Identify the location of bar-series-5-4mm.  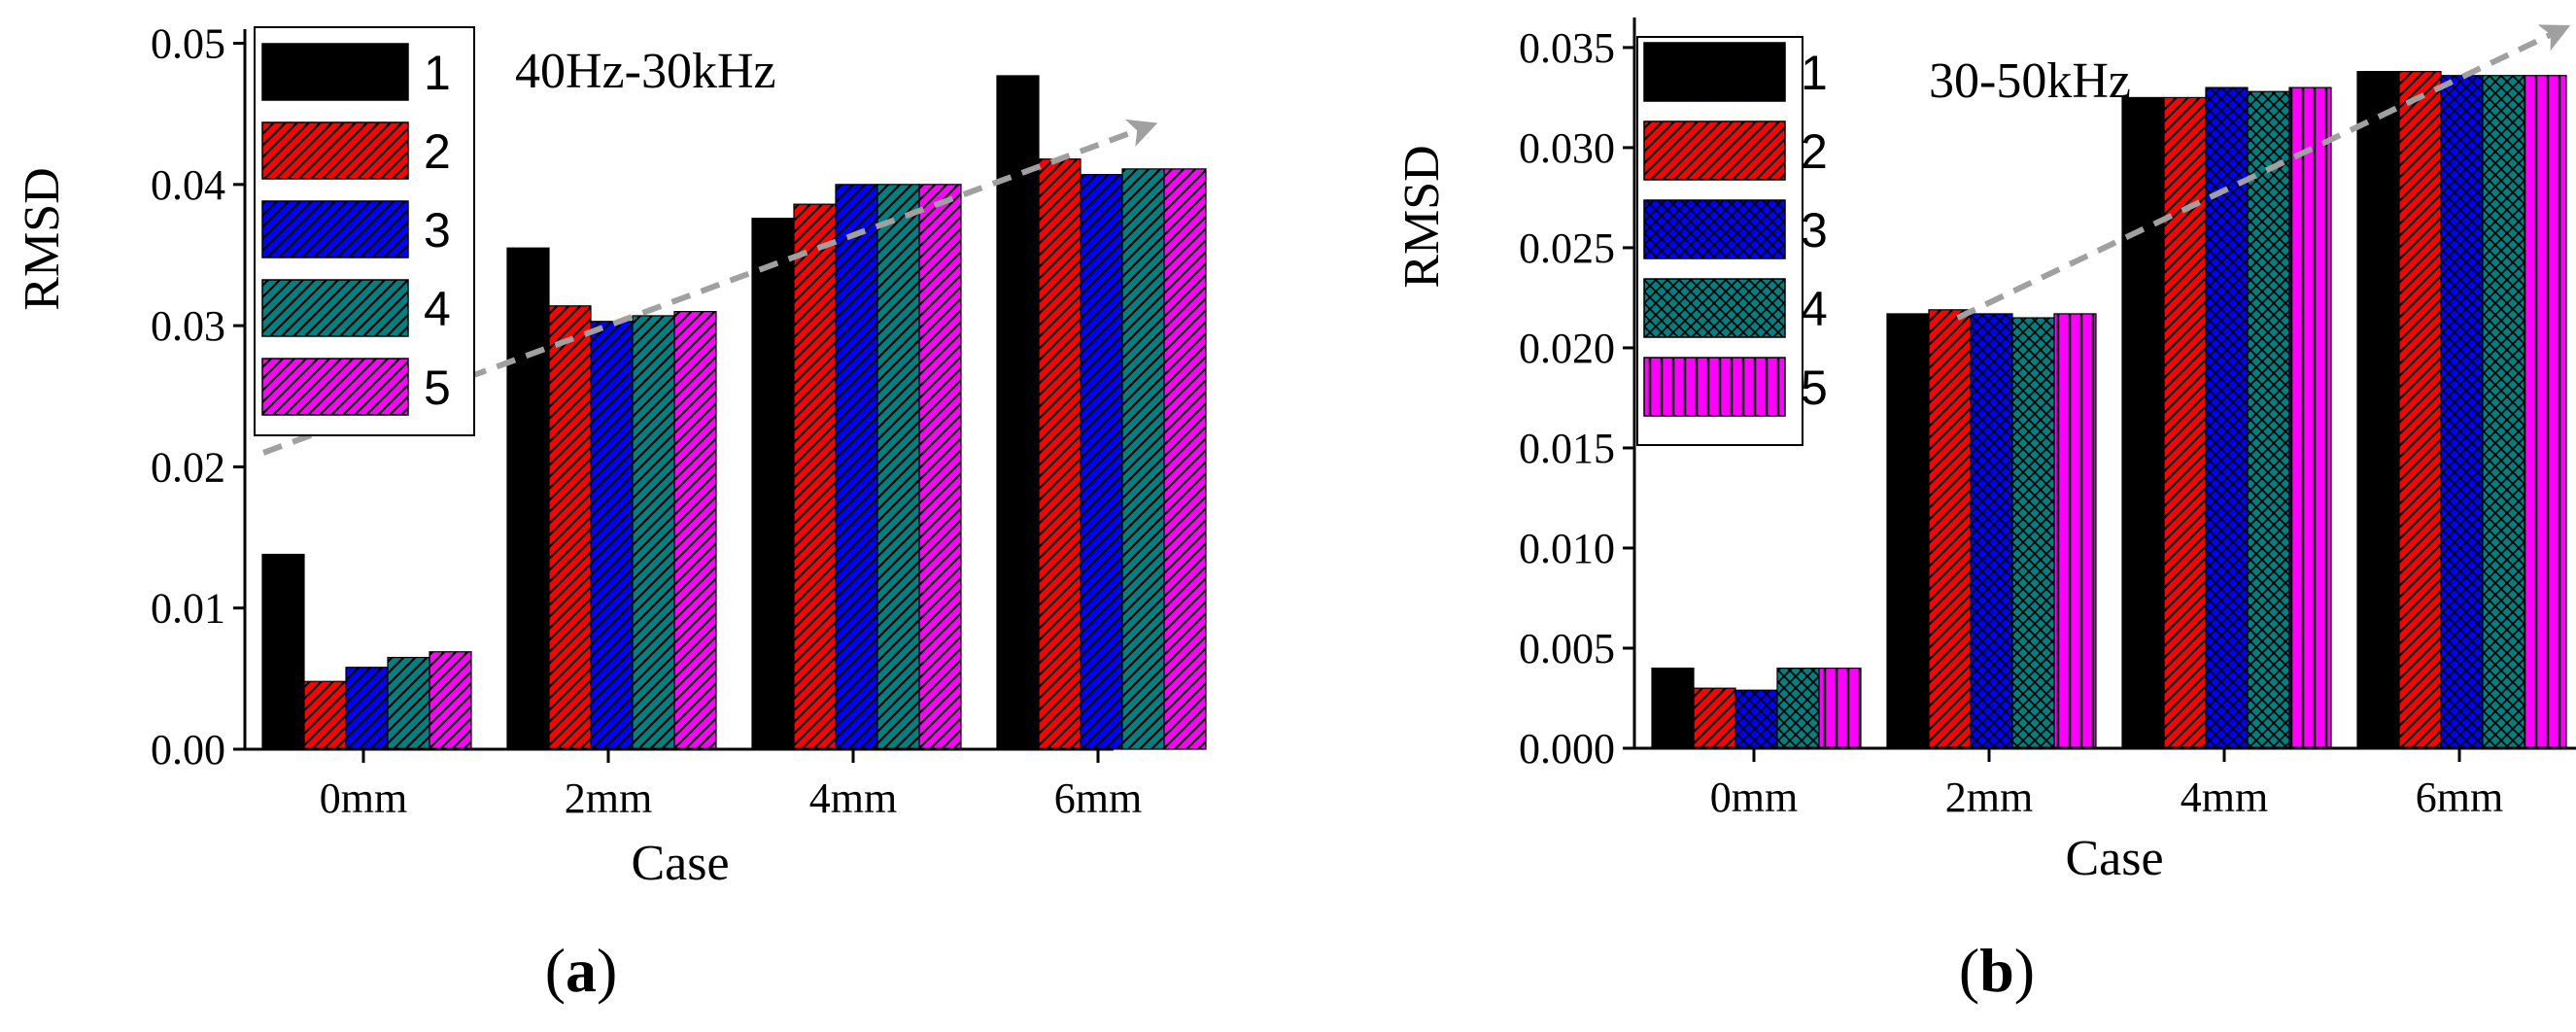
(940, 467).